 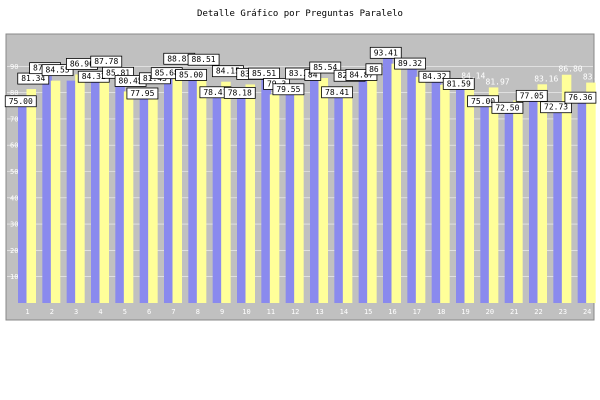 What do you see at coordinates (246, 312) in the screenshot?
I see `x-tick-label: 10` at bounding box center [246, 312].